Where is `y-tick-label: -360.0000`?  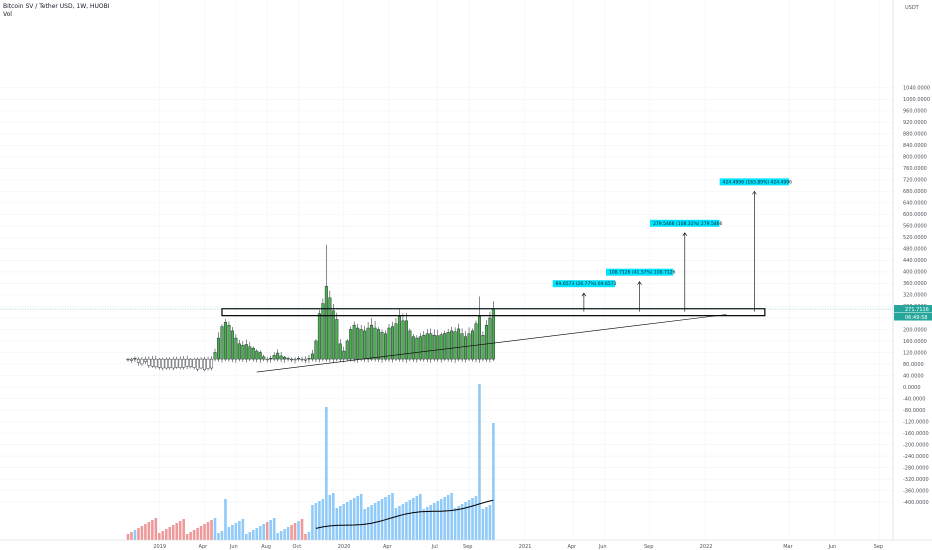
y-tick-label: -360.0000 is located at coordinates (916, 491).